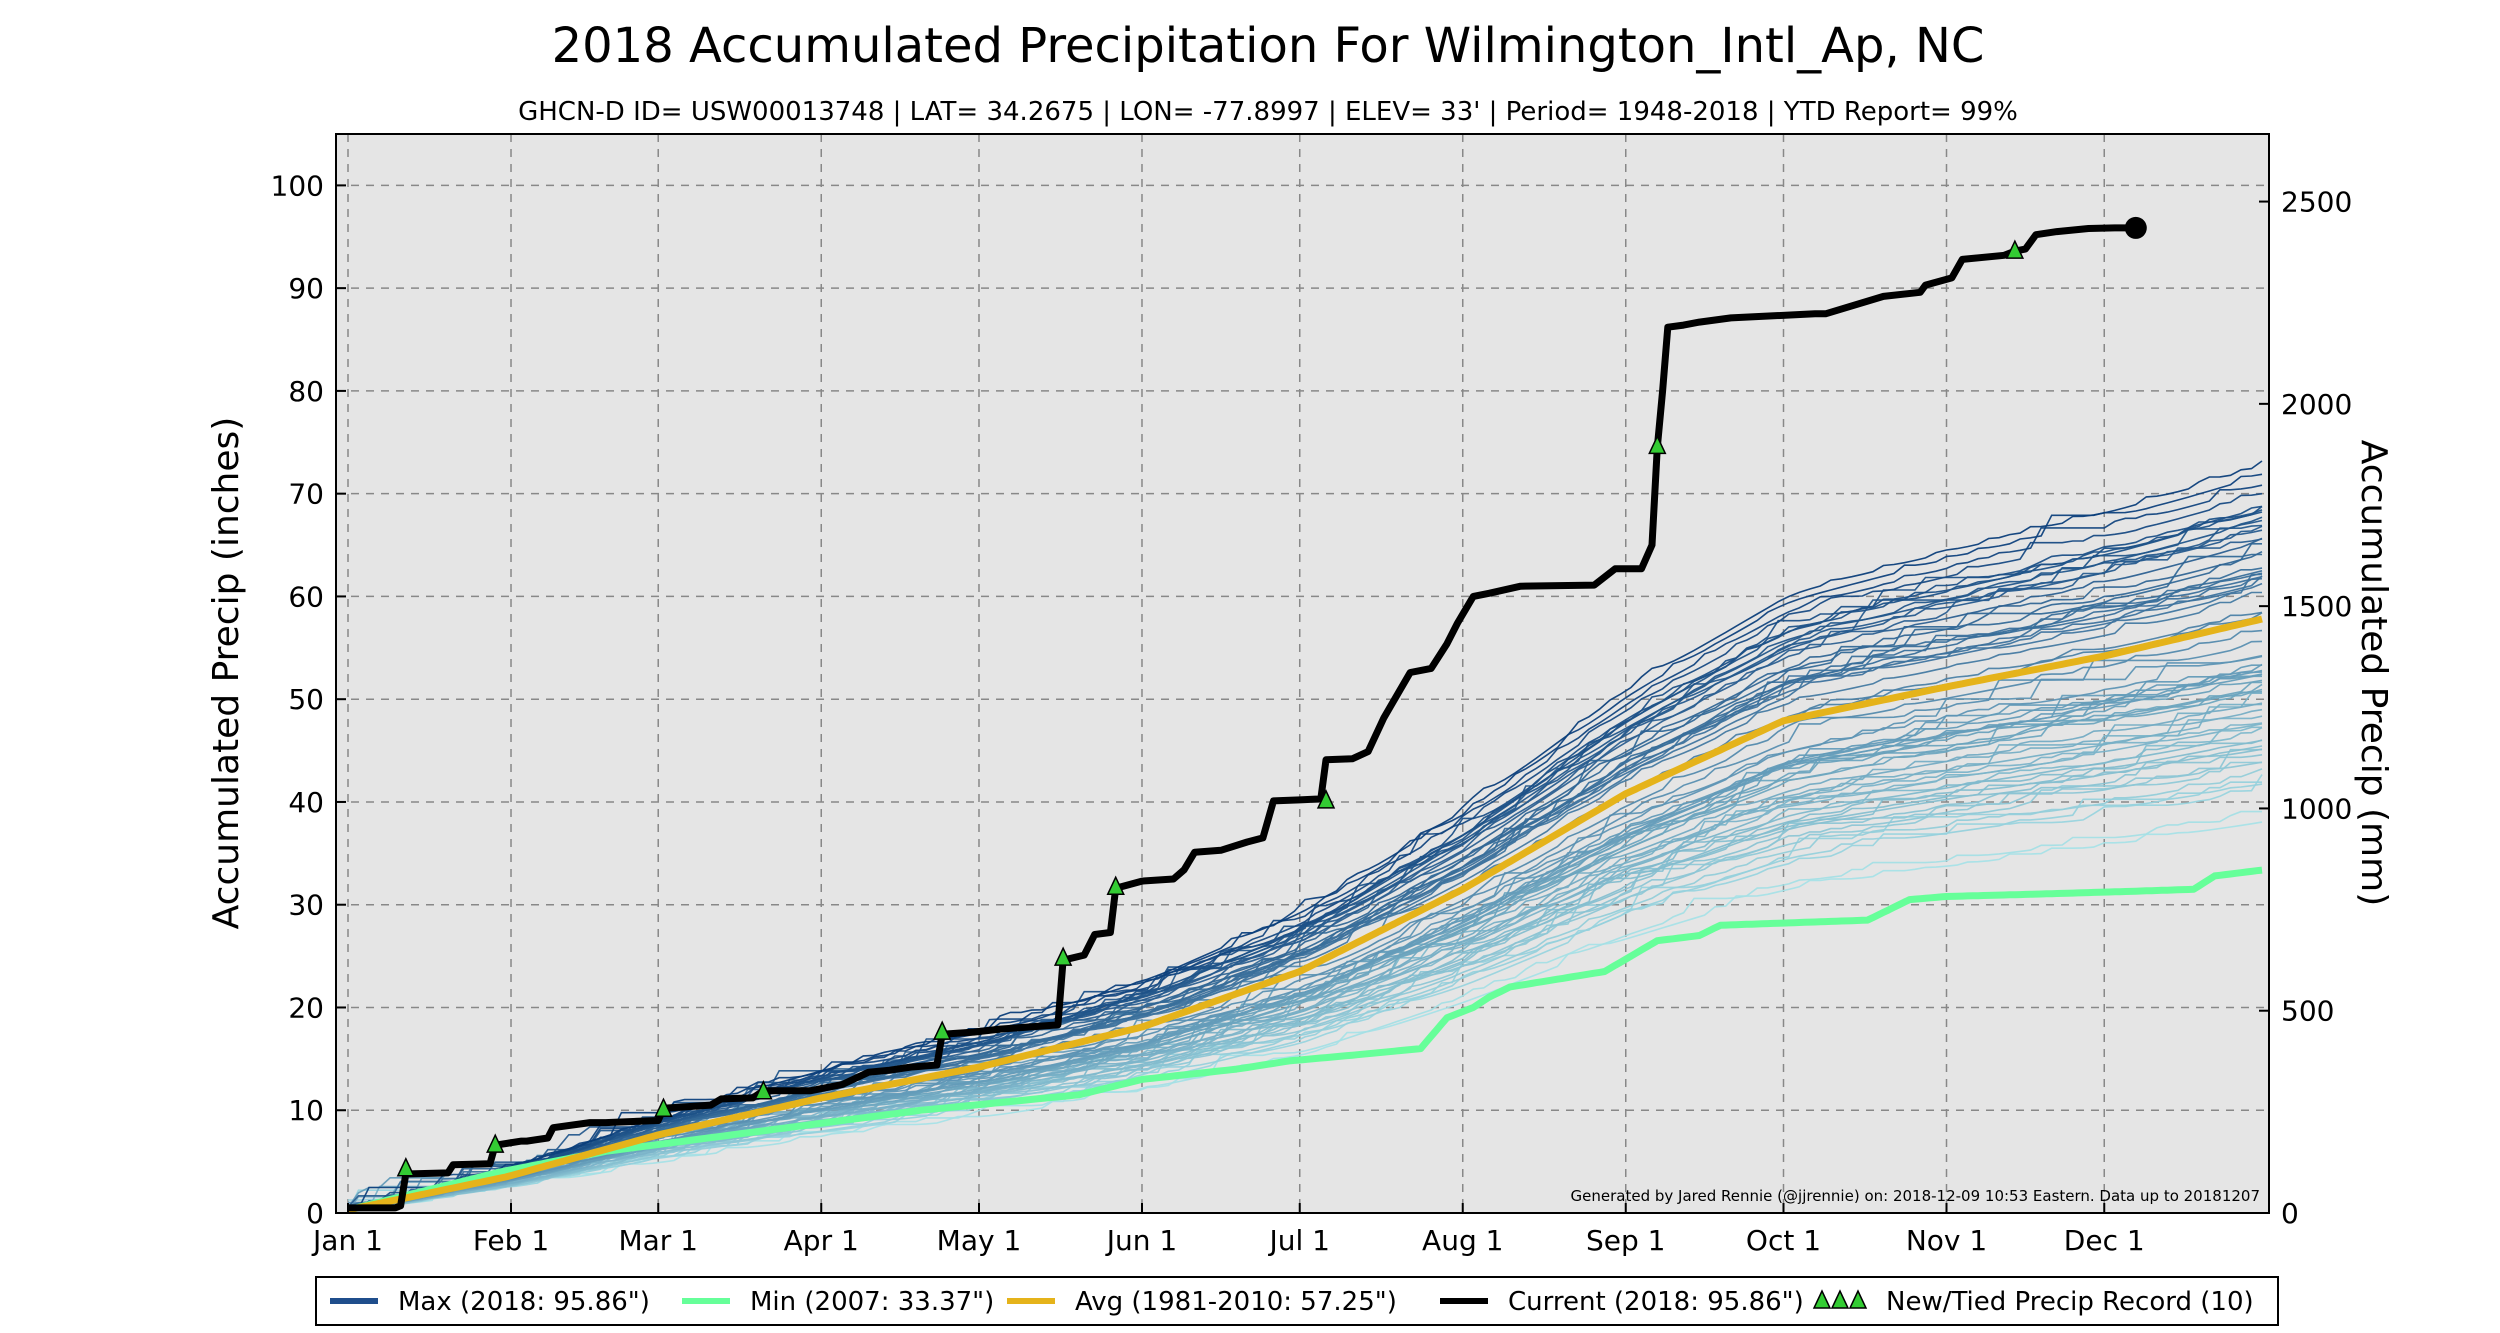 This screenshot has width=2500, height=1333. What do you see at coordinates (2373, 673) in the screenshot?
I see `y-axis-label-right: Accumulated Precip (mm)` at bounding box center [2373, 673].